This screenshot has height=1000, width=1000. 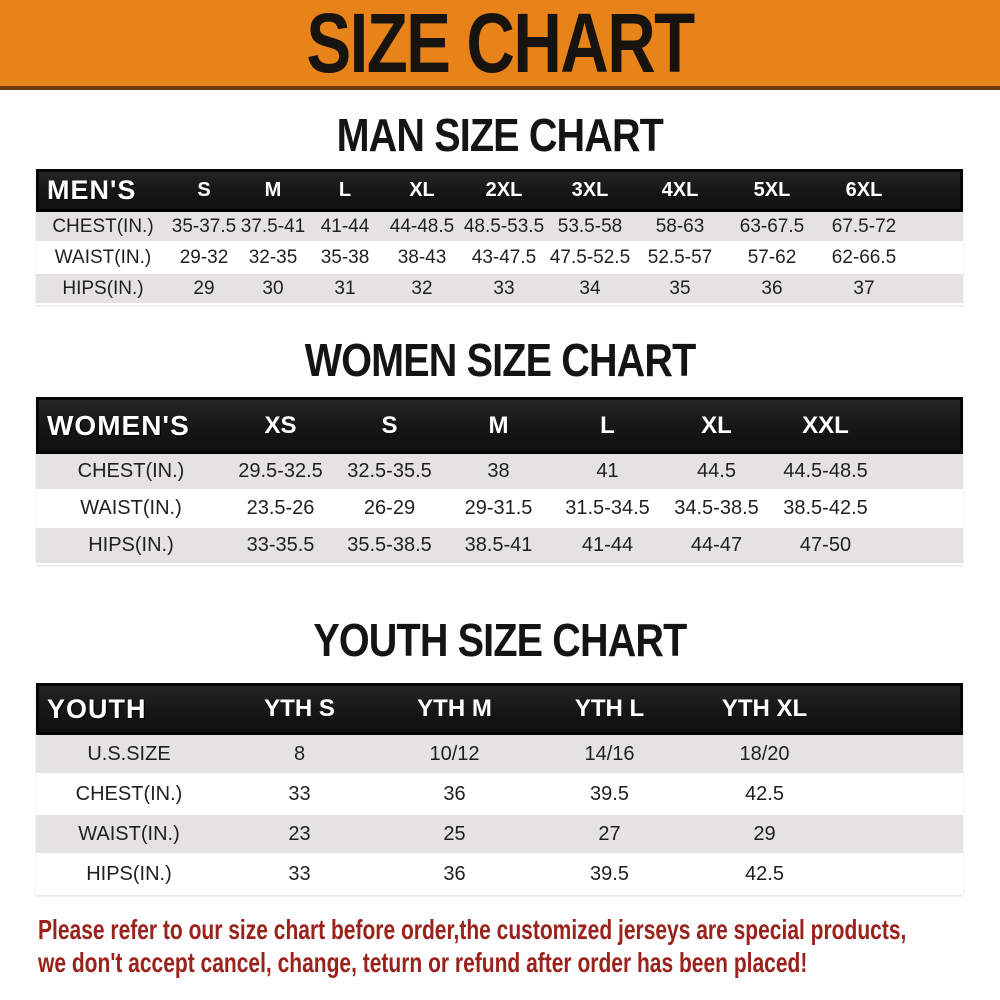 What do you see at coordinates (680, 226) in the screenshot?
I see `cell: 58-63` at bounding box center [680, 226].